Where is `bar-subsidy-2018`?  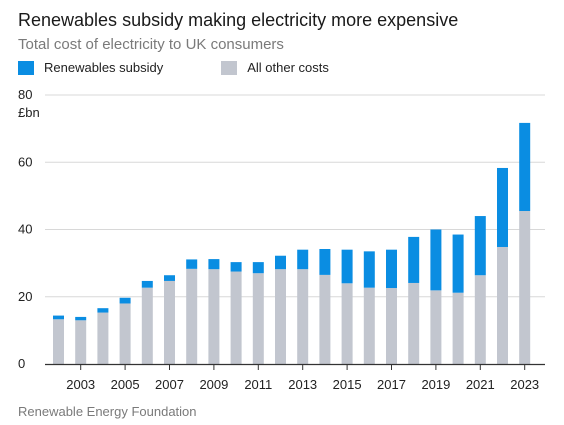 bar-subsidy-2018 is located at coordinates (414, 259).